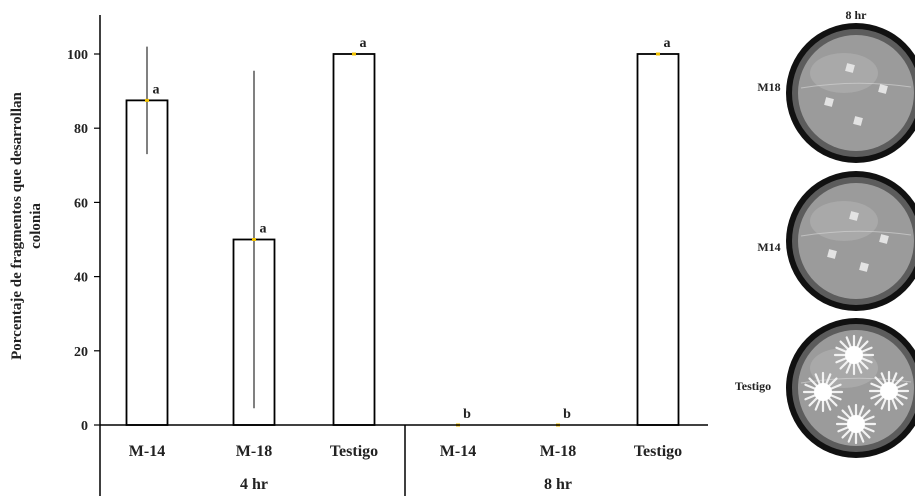  What do you see at coordinates (753, 386) in the screenshot?
I see `plate-label: Testigo` at bounding box center [753, 386].